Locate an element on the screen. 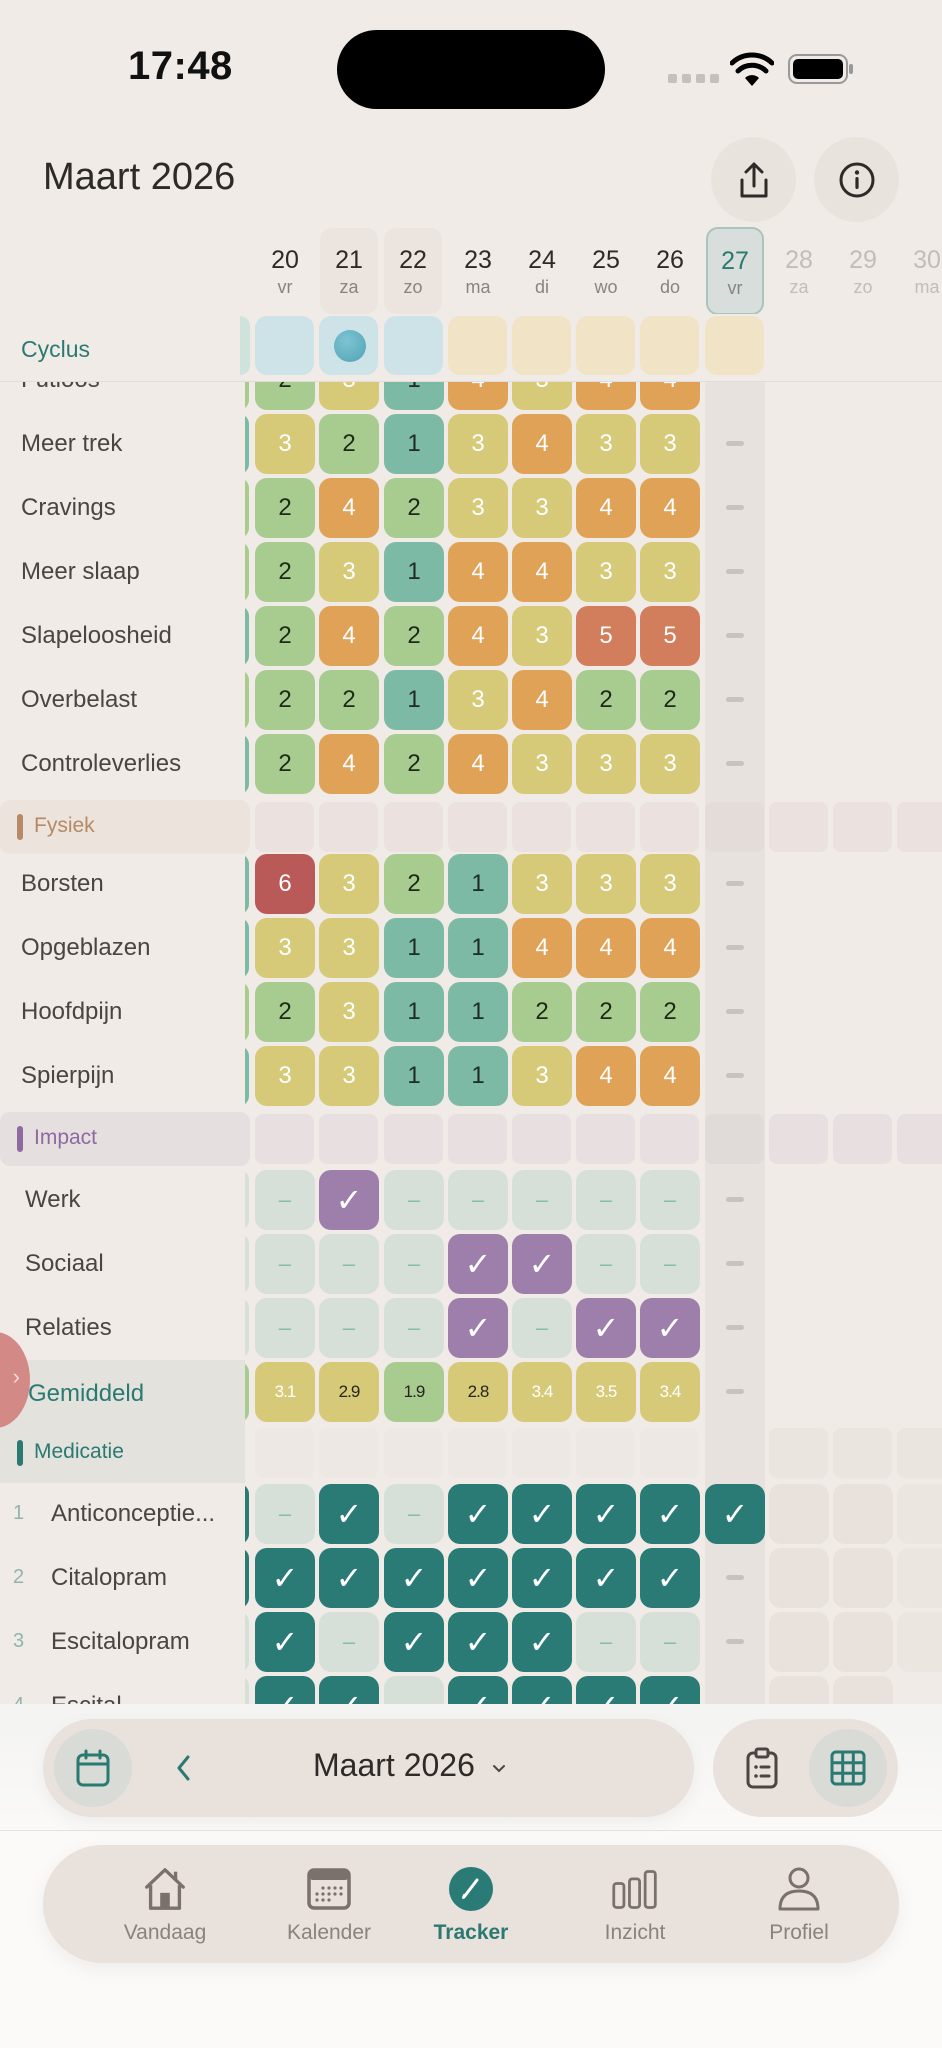 The image size is (942, 2048). med-cell-empty: – is located at coordinates (670, 1642).